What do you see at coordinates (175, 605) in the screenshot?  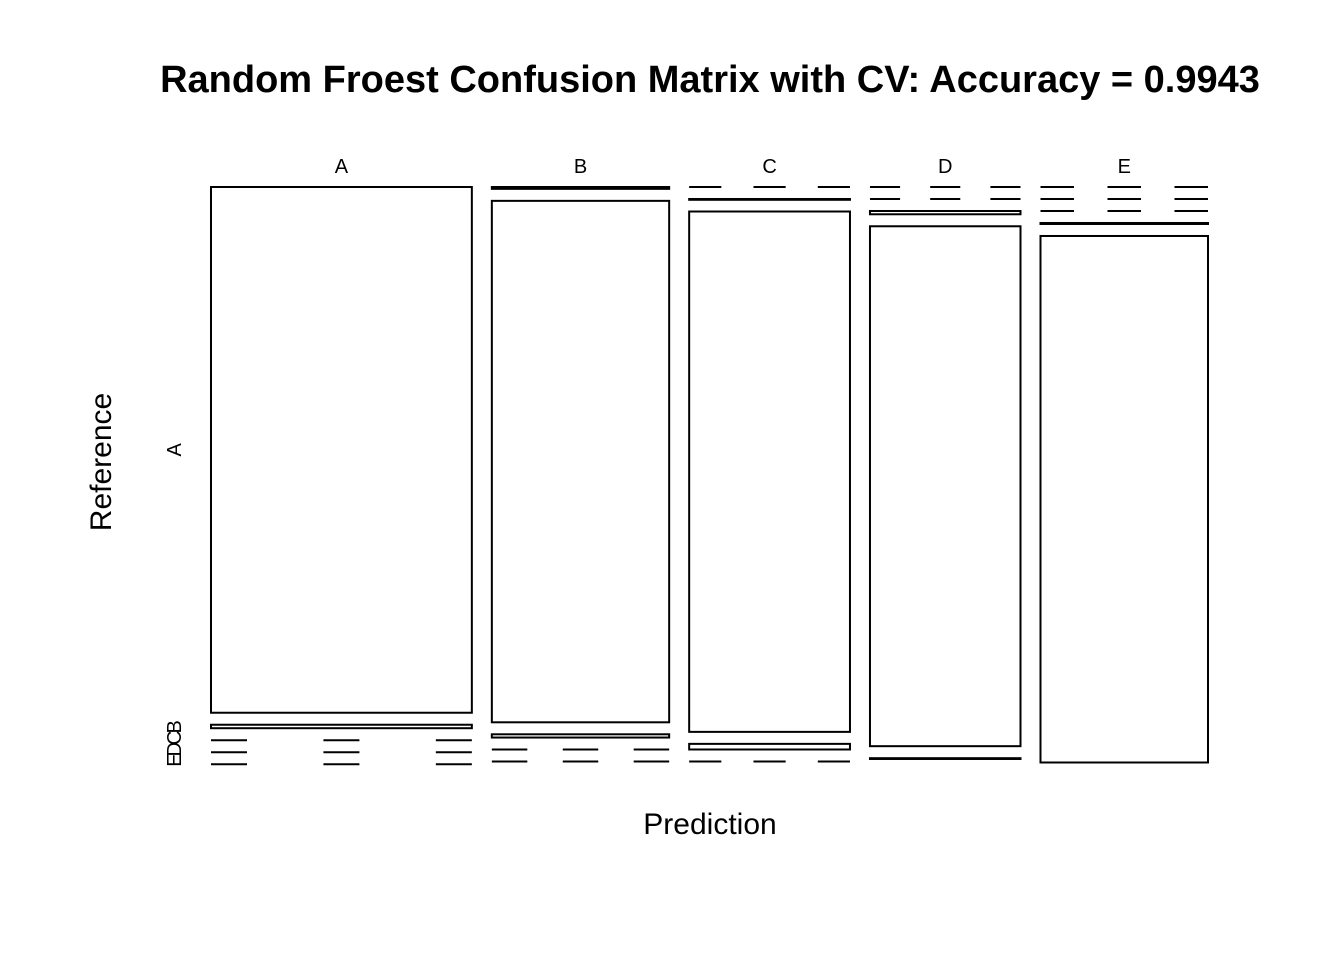 I see `y-tick-labels: A EDCB` at bounding box center [175, 605].